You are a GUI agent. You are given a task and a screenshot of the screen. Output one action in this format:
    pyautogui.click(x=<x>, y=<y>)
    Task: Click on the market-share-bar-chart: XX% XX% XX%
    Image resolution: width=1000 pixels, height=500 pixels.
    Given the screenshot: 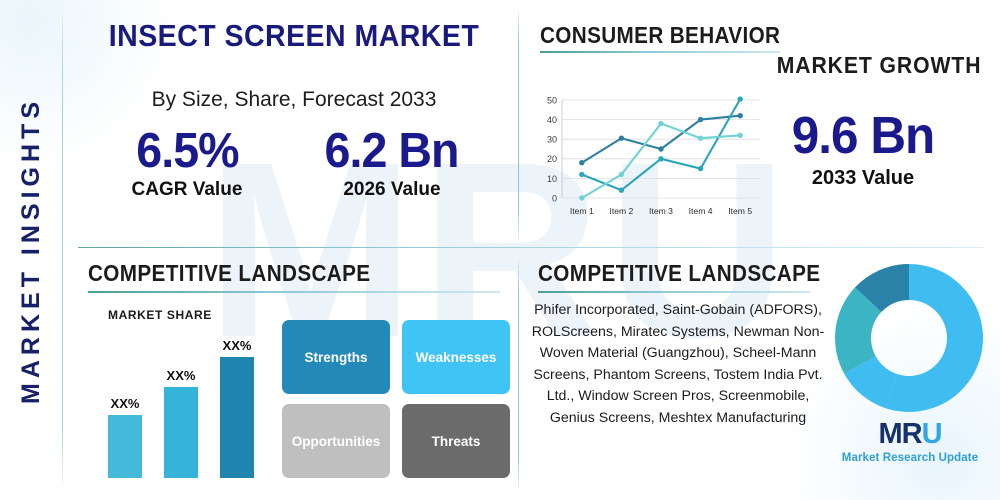 What is the action you would take?
    pyautogui.click(x=193, y=402)
    